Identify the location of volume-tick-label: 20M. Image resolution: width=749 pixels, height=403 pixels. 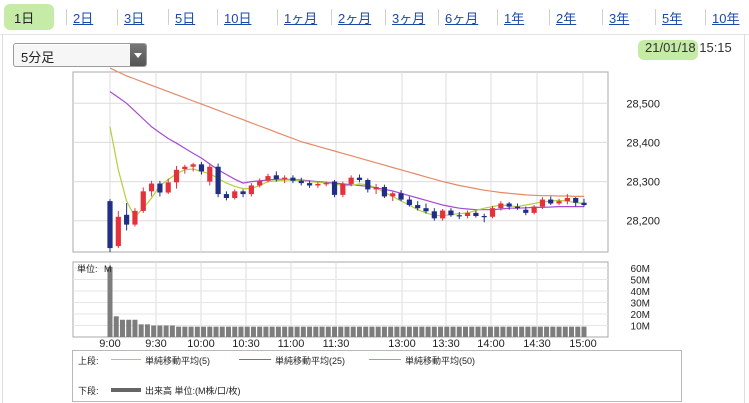
(640, 315).